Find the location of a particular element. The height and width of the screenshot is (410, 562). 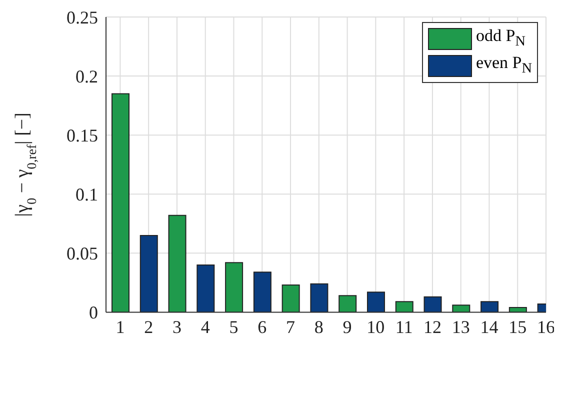

legend-label: odd P$_{N}$ is located at coordinates (501, 38).